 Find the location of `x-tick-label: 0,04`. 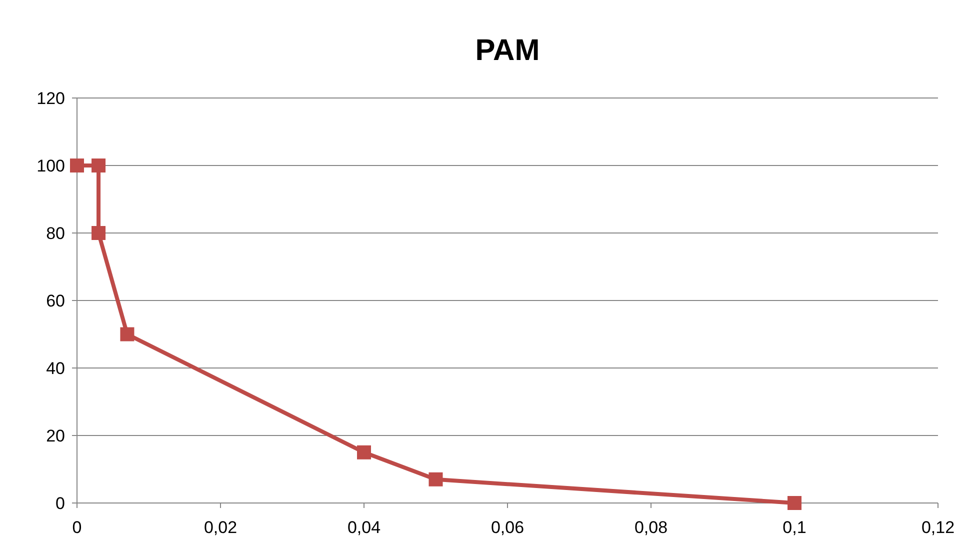

x-tick-label: 0,04 is located at coordinates (364, 527).